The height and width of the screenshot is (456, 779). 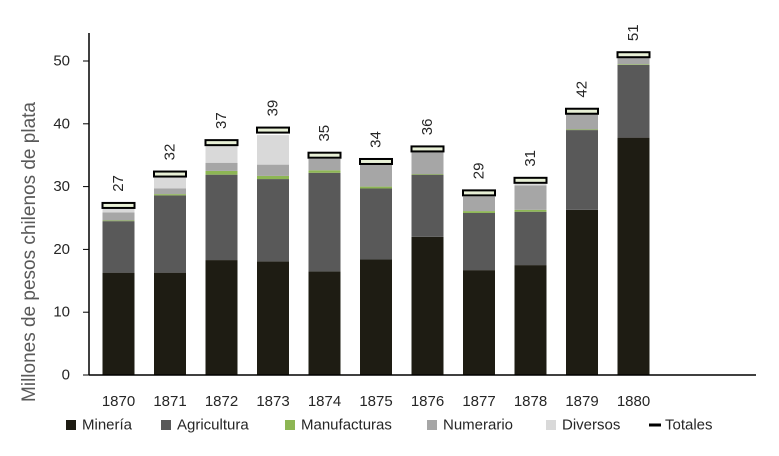 What do you see at coordinates (221, 317) in the screenshot?
I see `bar-minería-1872` at bounding box center [221, 317].